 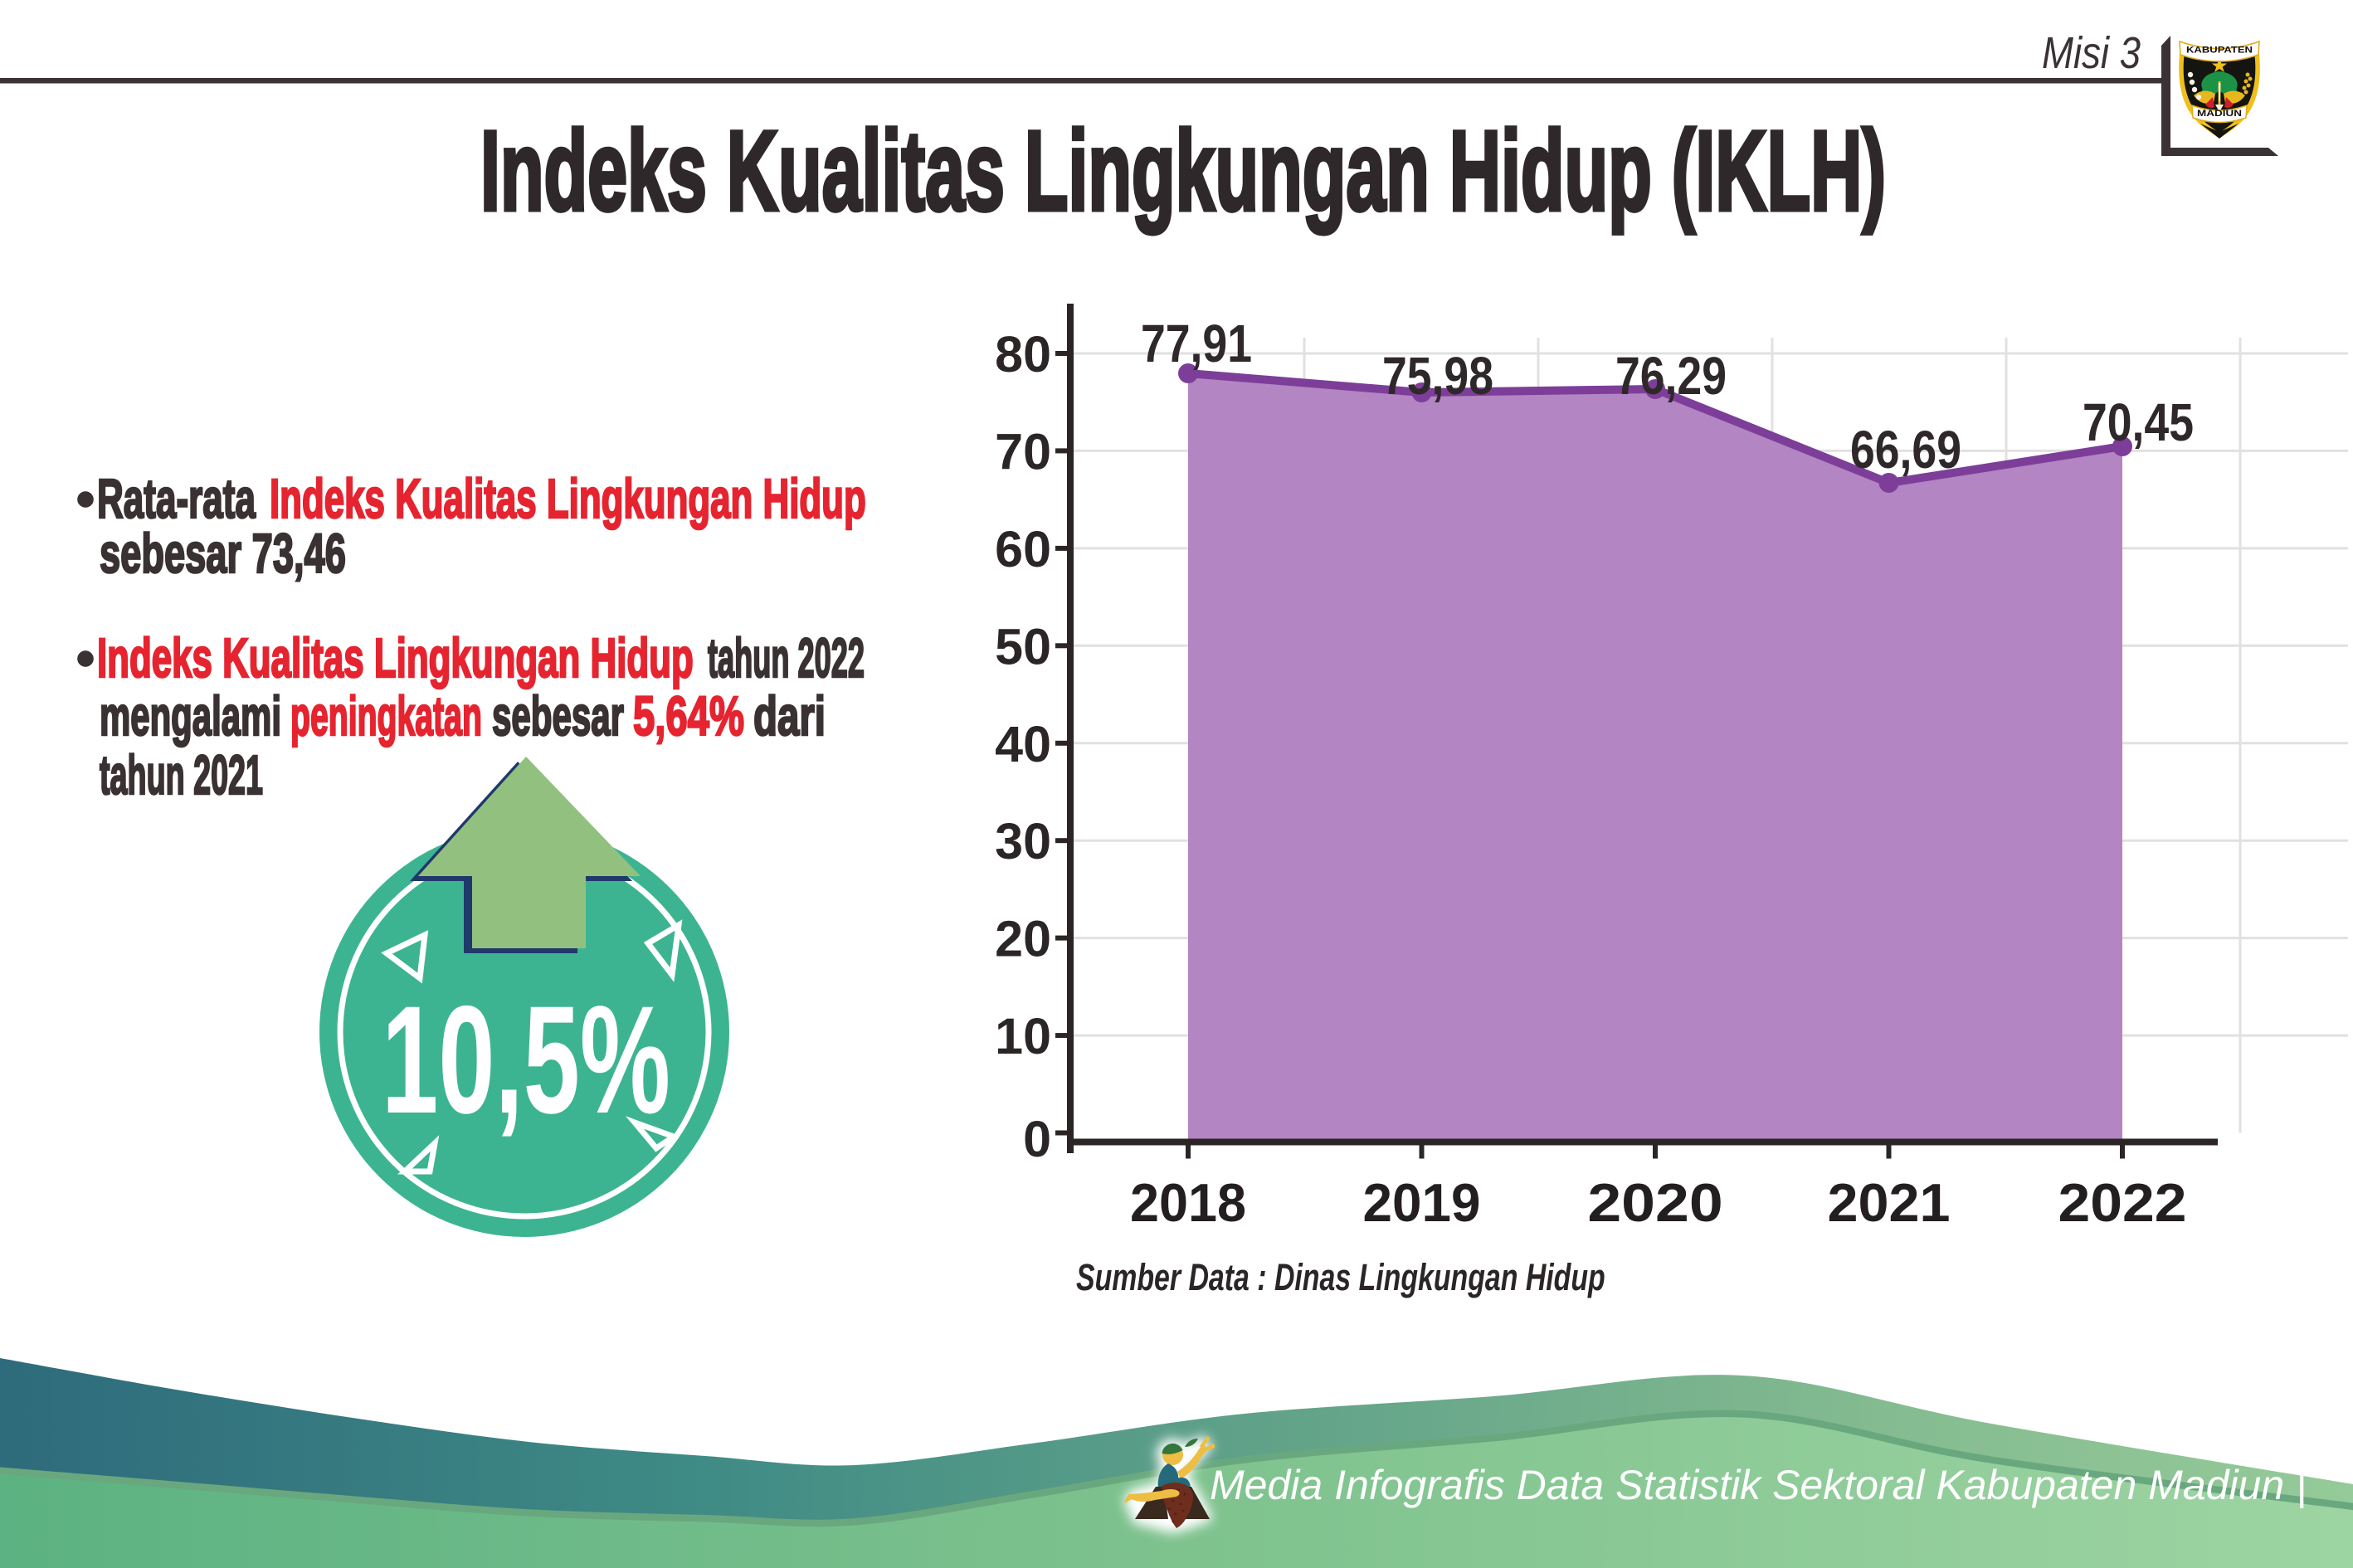 What do you see at coordinates (1196, 344) in the screenshot?
I see `svg-text: 77,91` at bounding box center [1196, 344].